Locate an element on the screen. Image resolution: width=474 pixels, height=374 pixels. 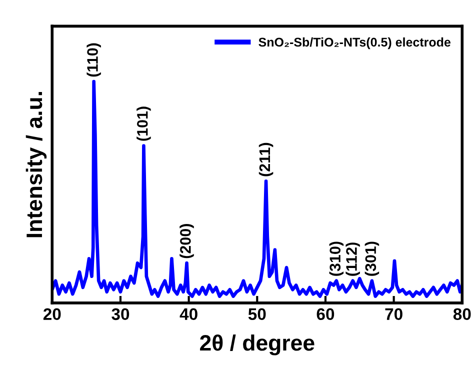
x-tick-label: 20 is located at coordinates (52, 314).